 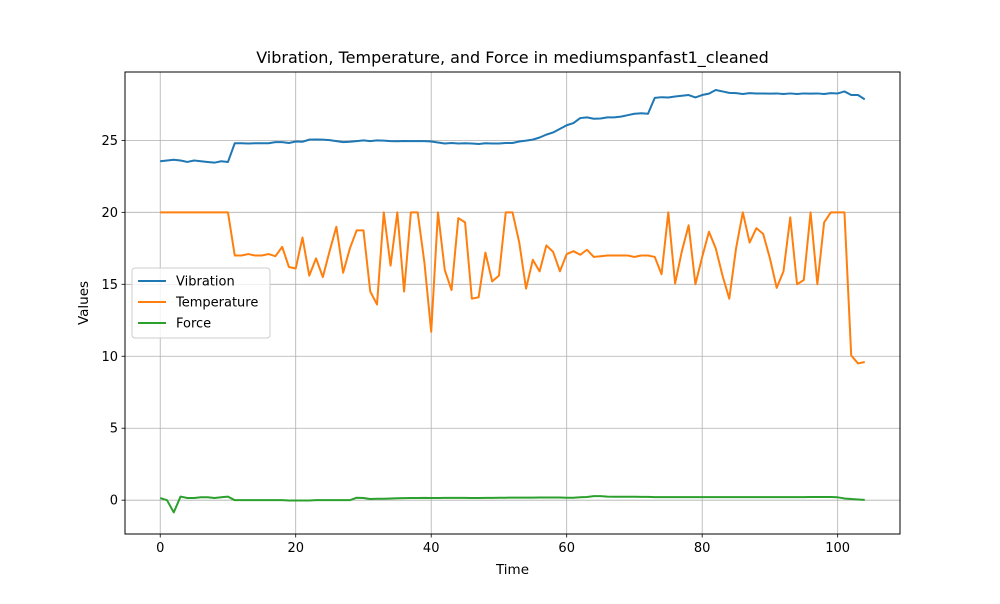 I want to click on x-tick-label: 20, so click(x=295, y=548).